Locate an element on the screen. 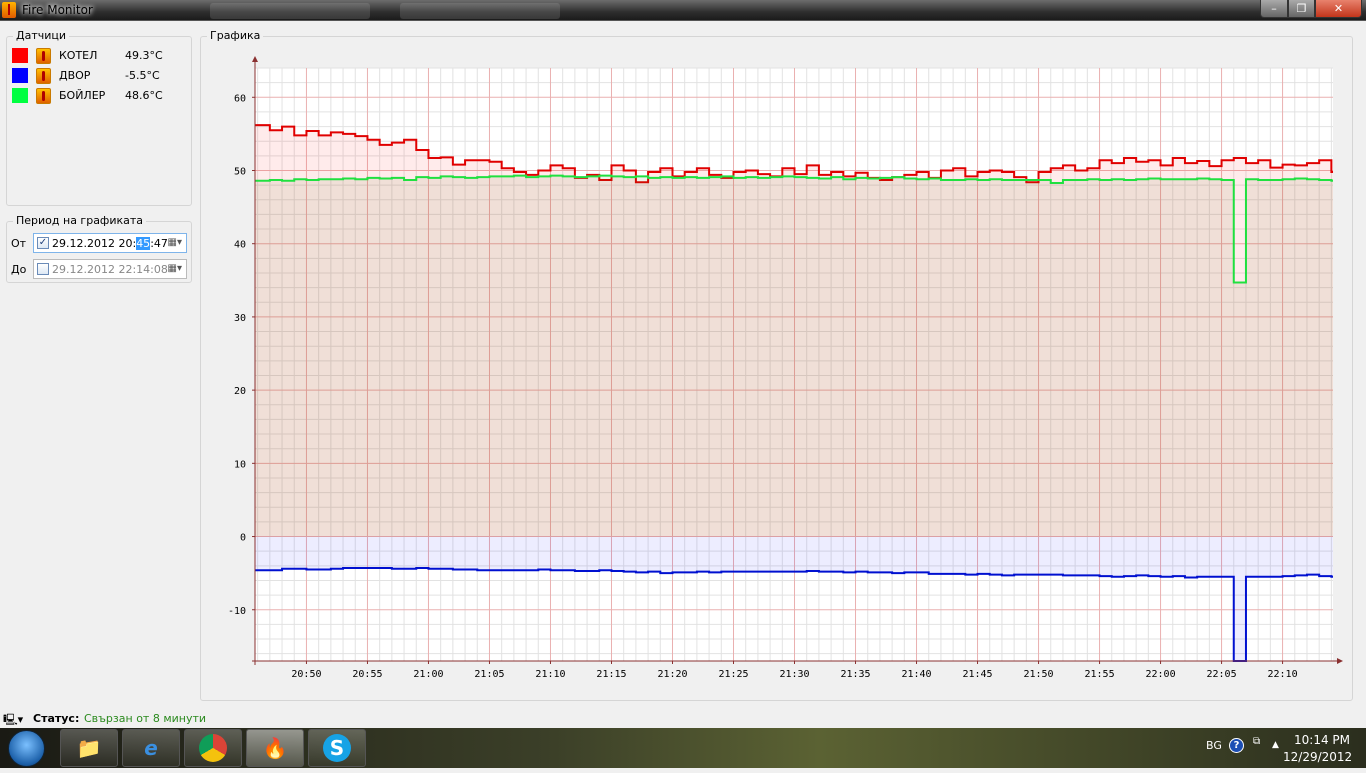  x-tick-label: 21:20 is located at coordinates (672, 674).